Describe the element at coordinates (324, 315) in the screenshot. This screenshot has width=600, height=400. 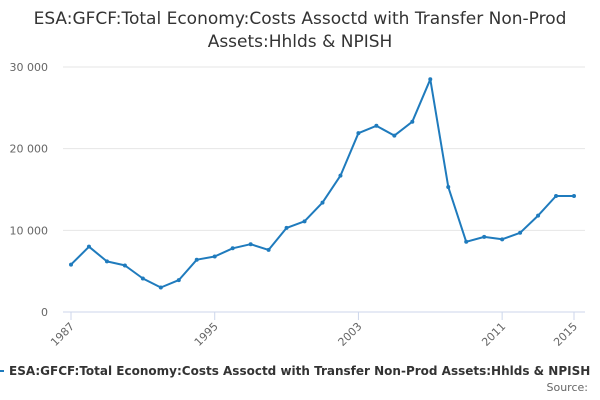
I see `axes` at that location.